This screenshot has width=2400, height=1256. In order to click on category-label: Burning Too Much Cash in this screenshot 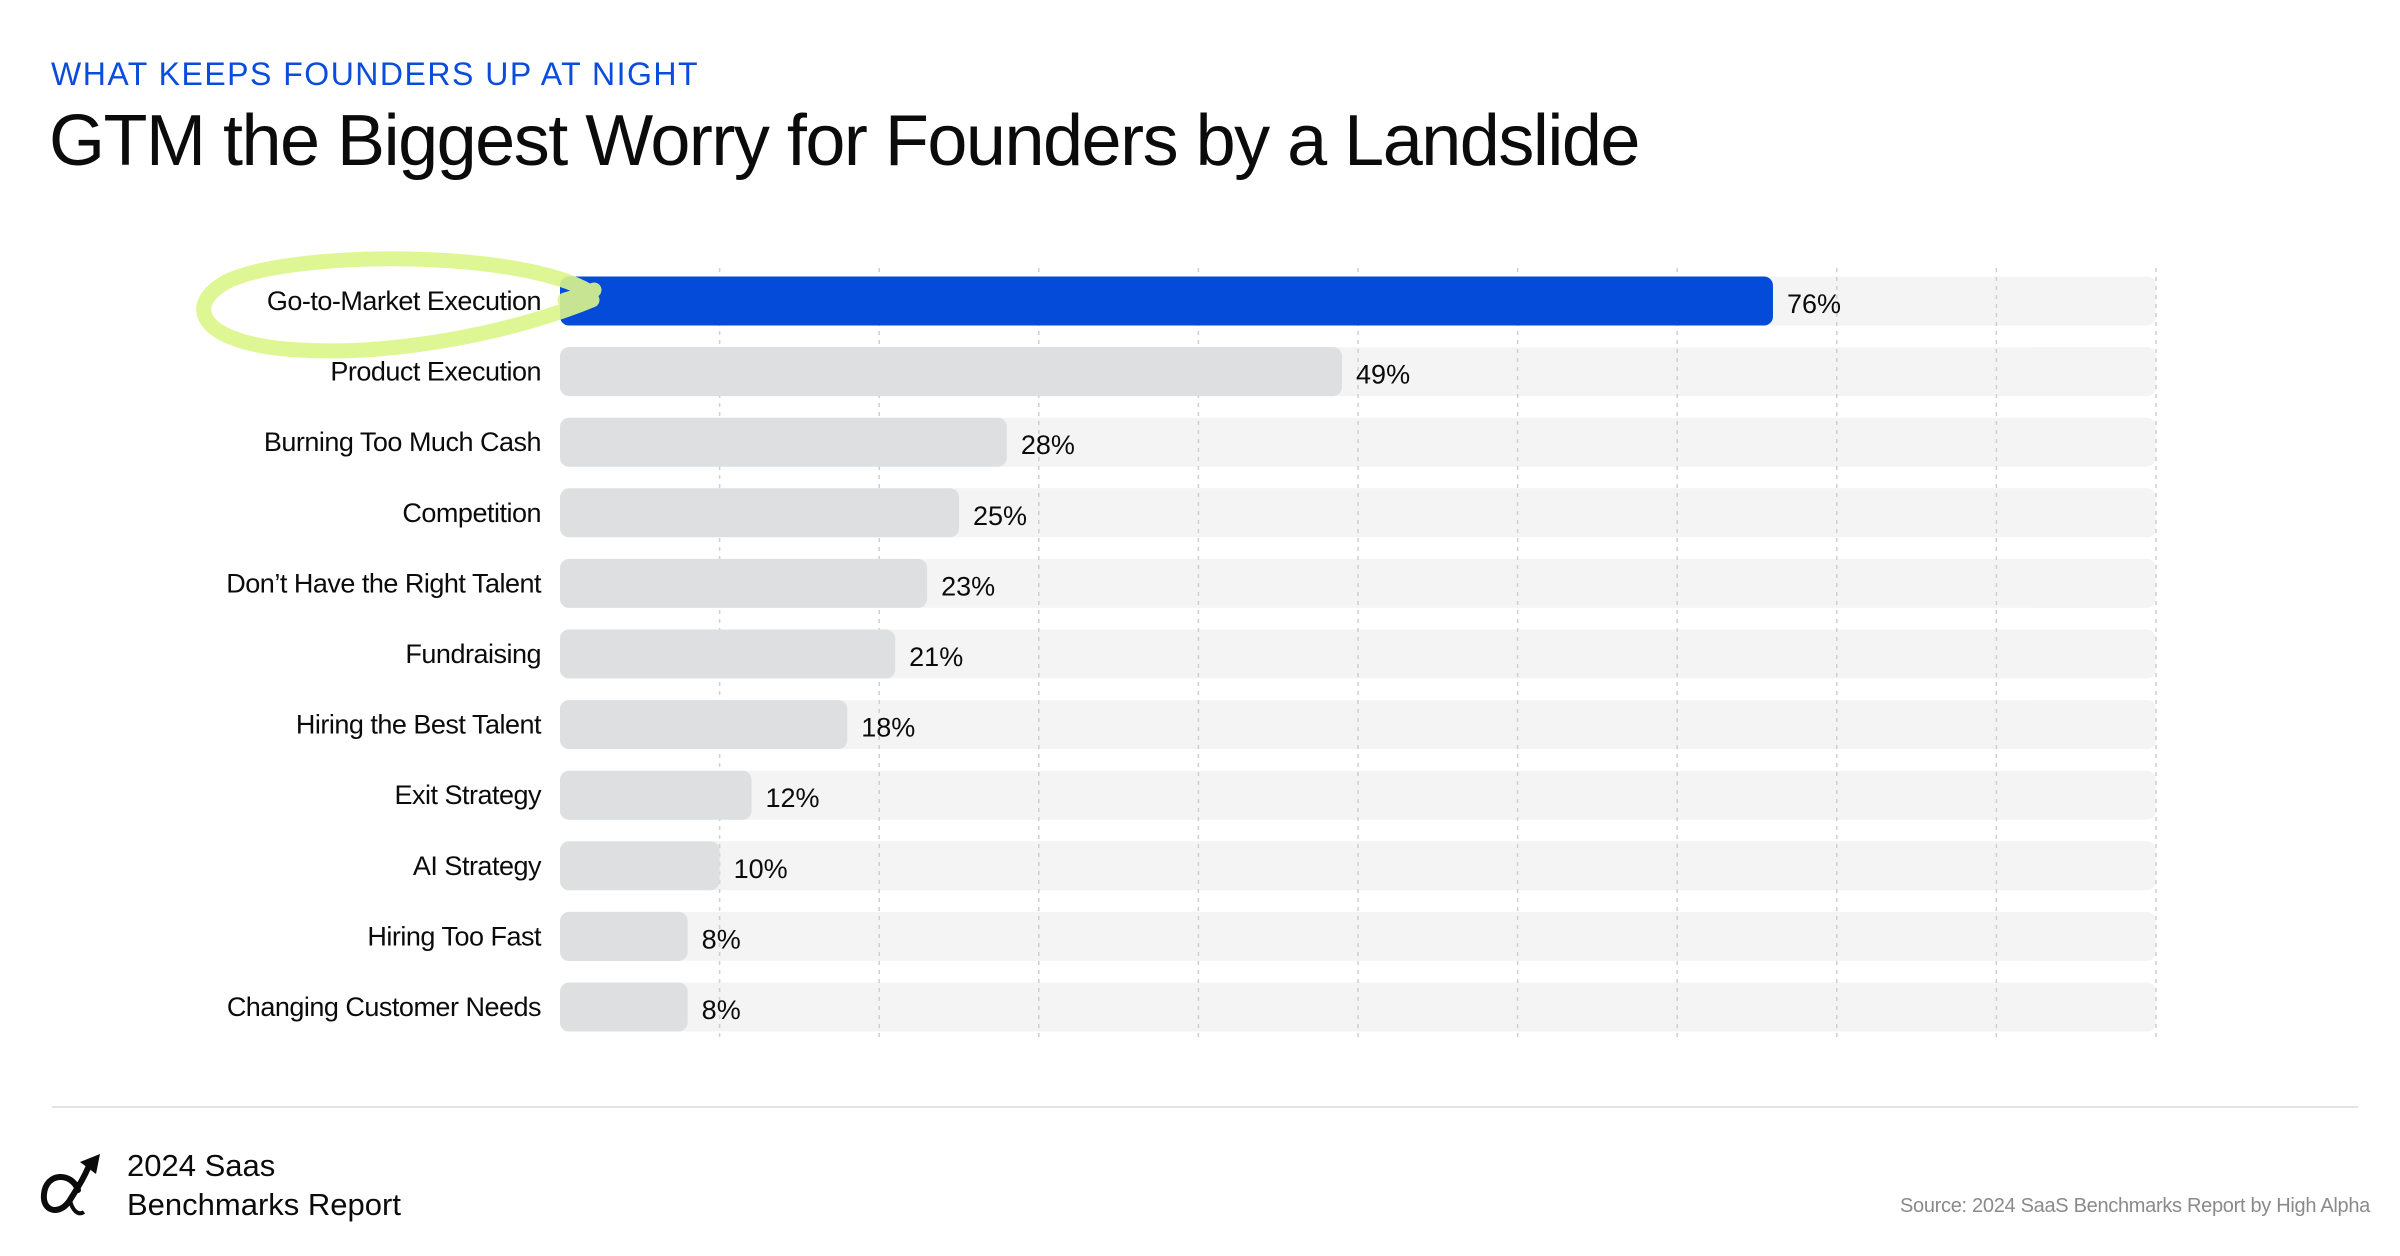, I will do `click(402, 442)`.